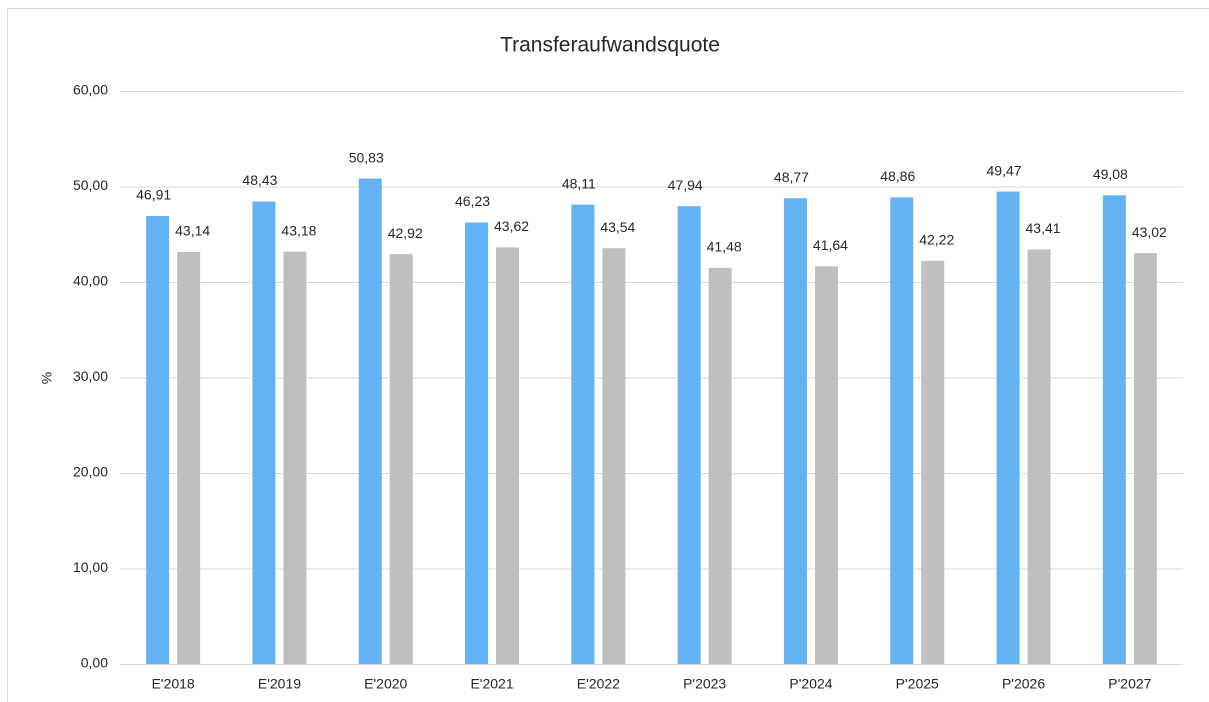 This screenshot has width=1209, height=702. What do you see at coordinates (90, 567) in the screenshot?
I see `y-tick-label: 10,00` at bounding box center [90, 567].